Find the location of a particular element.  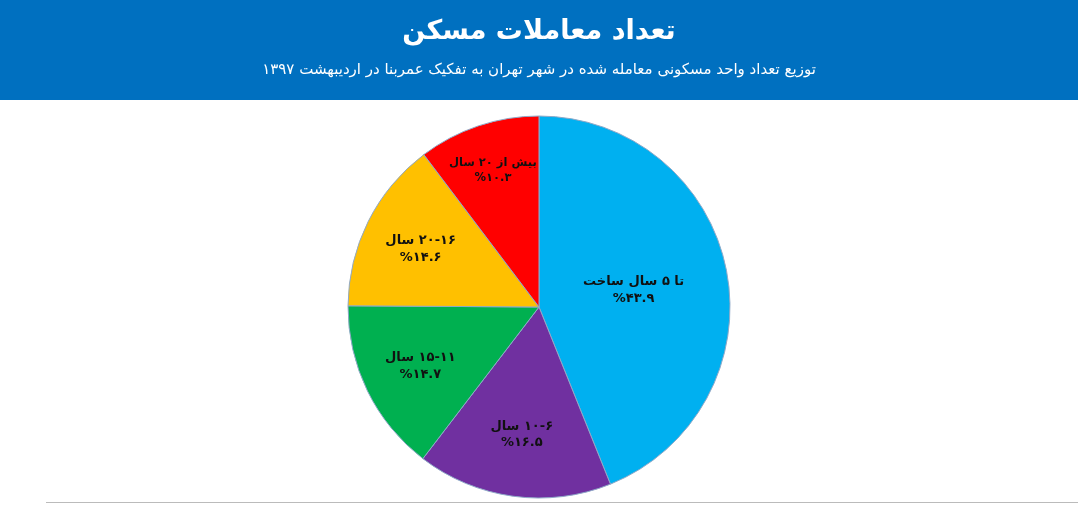

slice-label: ۲۰-۱۶ سال is located at coordinates (420, 239).